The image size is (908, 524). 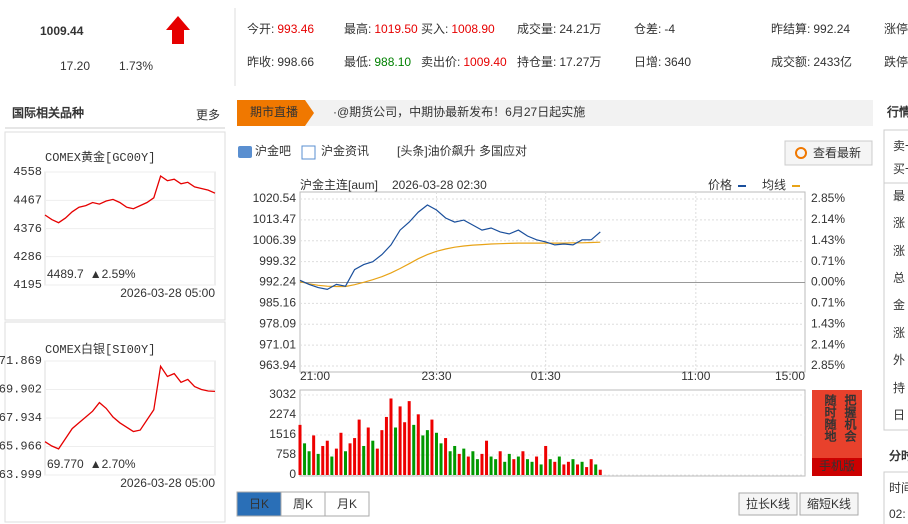 What do you see at coordinates (65, 274) in the screenshot?
I see `mini-last-value: 4489.7` at bounding box center [65, 274].